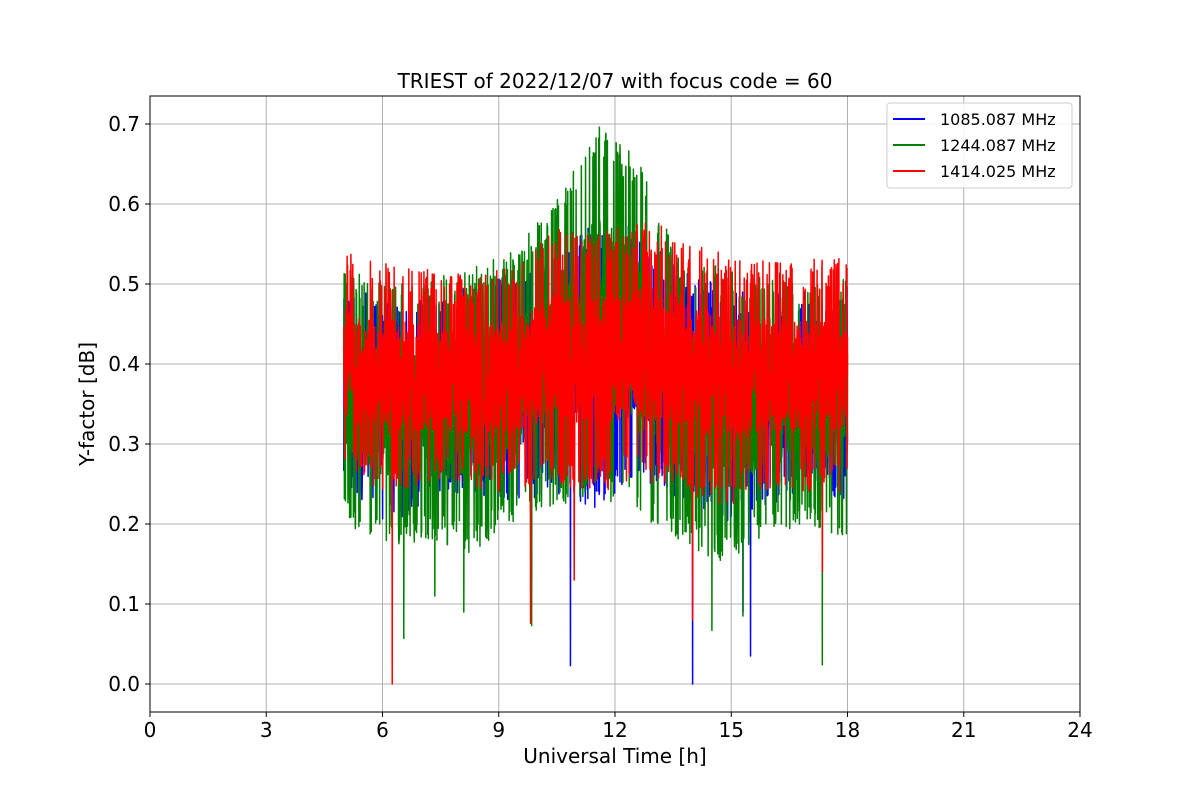  What do you see at coordinates (998, 171) in the screenshot?
I see `legend-label: 1414.025 MHz` at bounding box center [998, 171].